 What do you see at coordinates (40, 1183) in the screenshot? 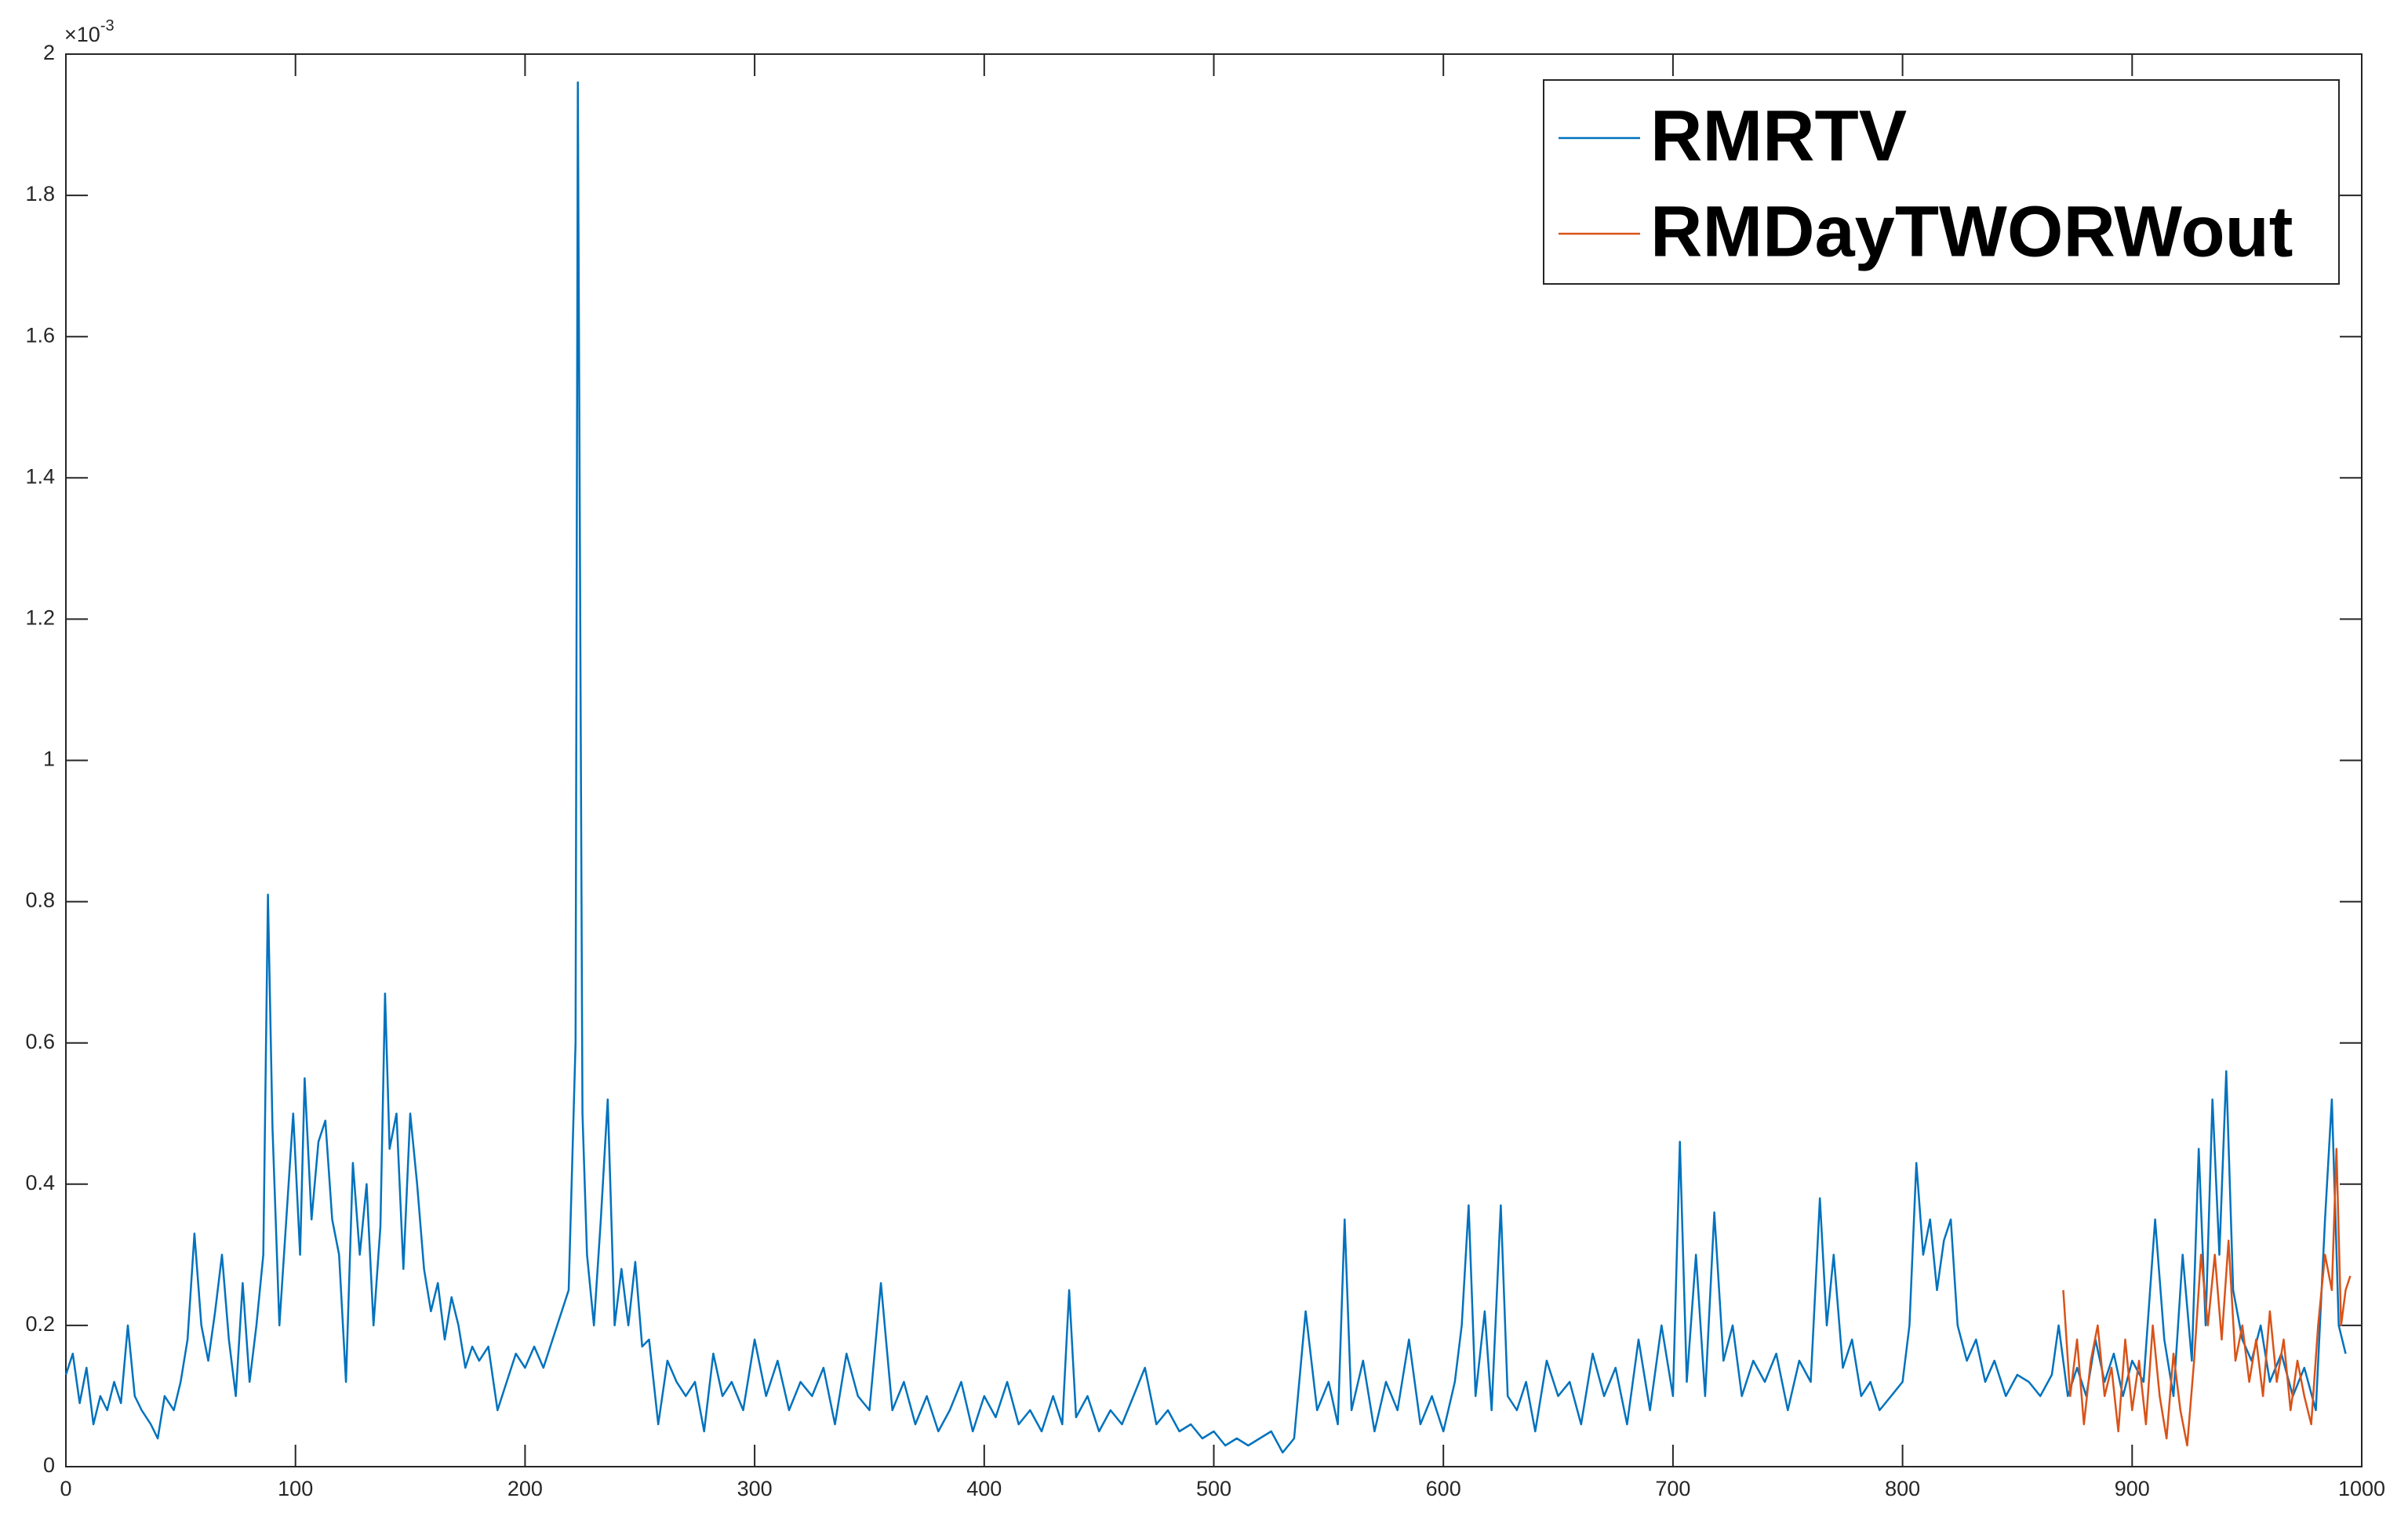
I see `y-tick-label: 0.4` at bounding box center [40, 1183].